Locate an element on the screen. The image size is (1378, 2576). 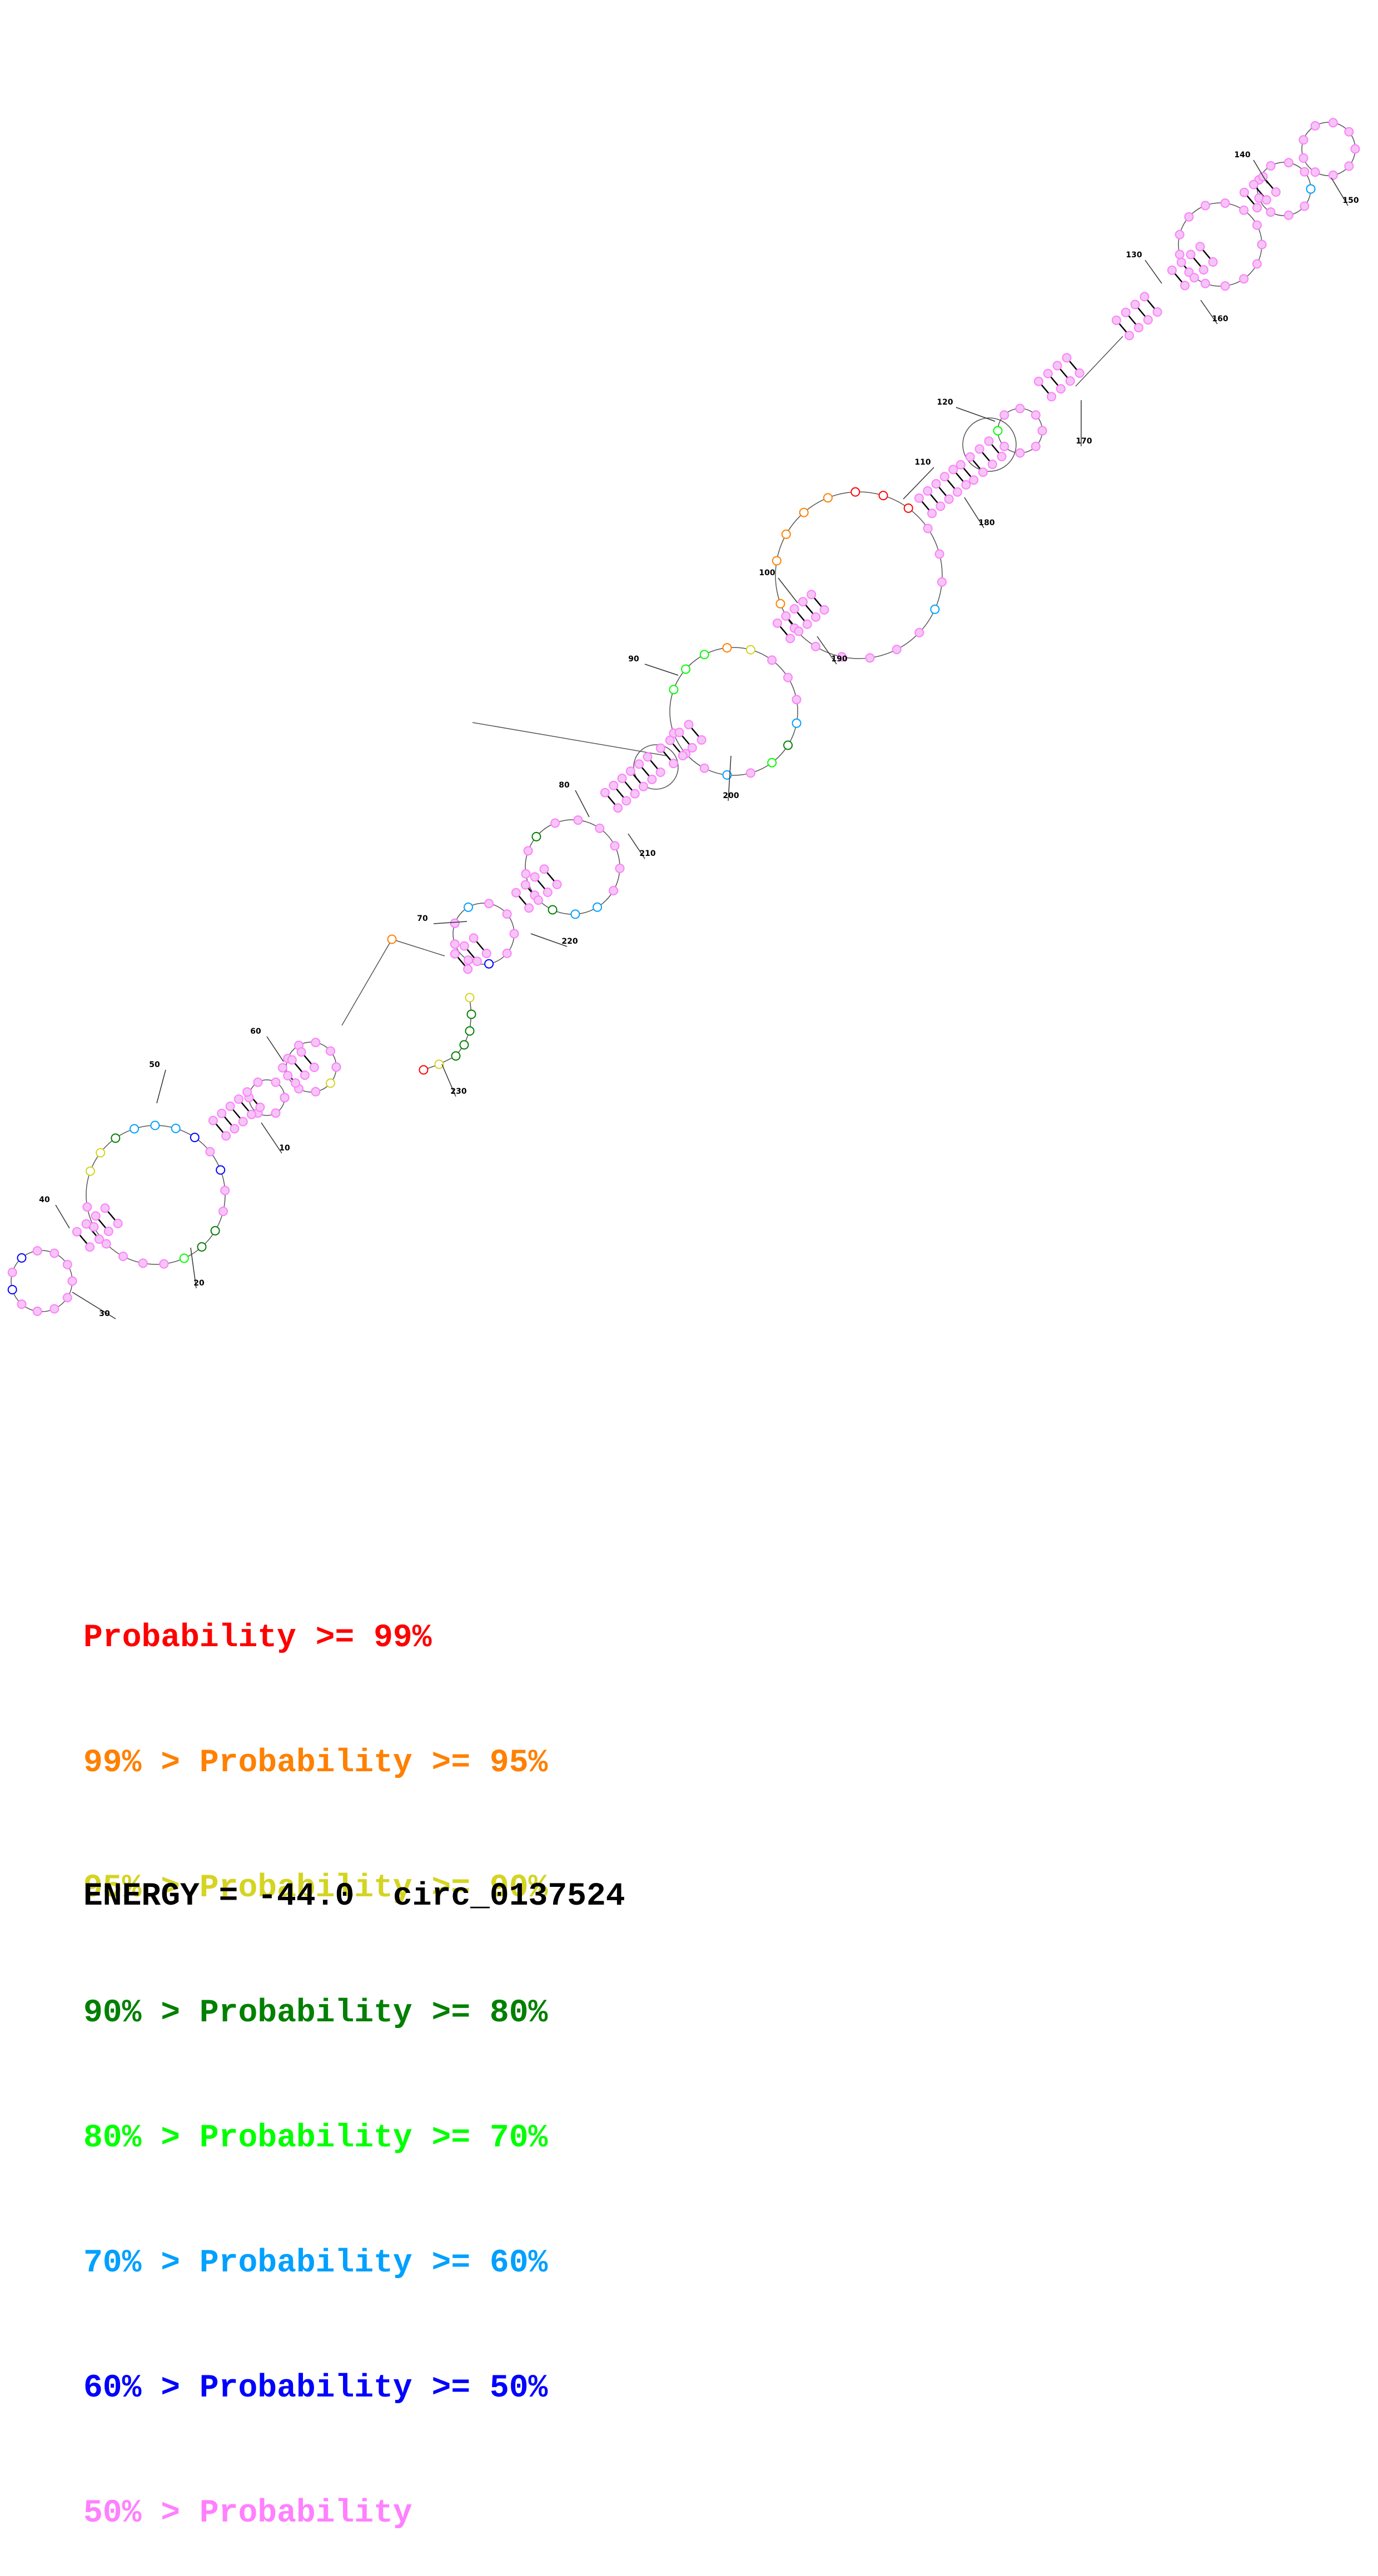
position-label: 10 is located at coordinates (284, 1148).